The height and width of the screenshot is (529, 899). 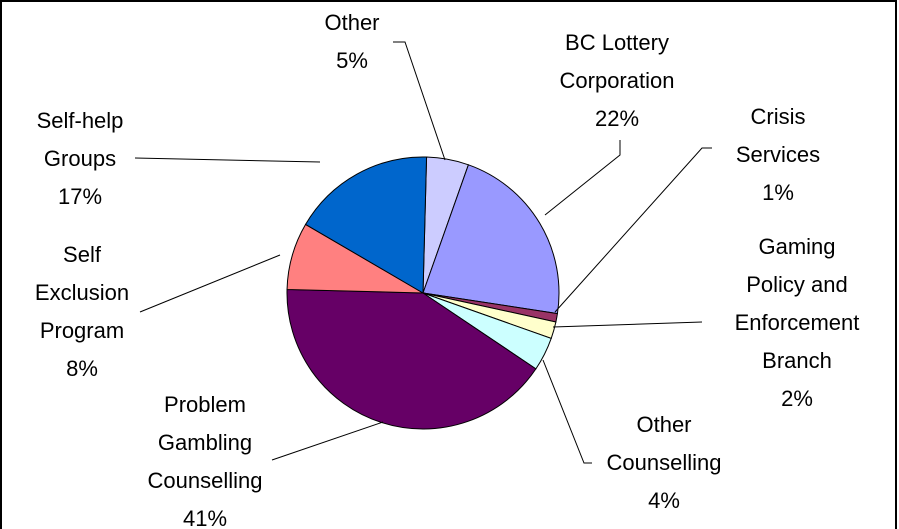 I want to click on slice-percent: 1%, so click(x=778, y=192).